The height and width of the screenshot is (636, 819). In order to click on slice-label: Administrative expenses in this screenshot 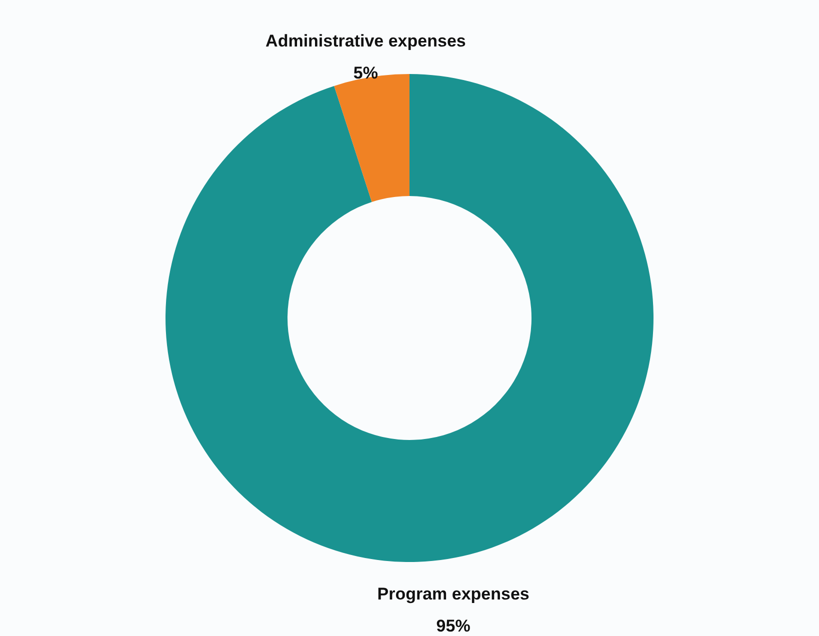, I will do `click(366, 40)`.